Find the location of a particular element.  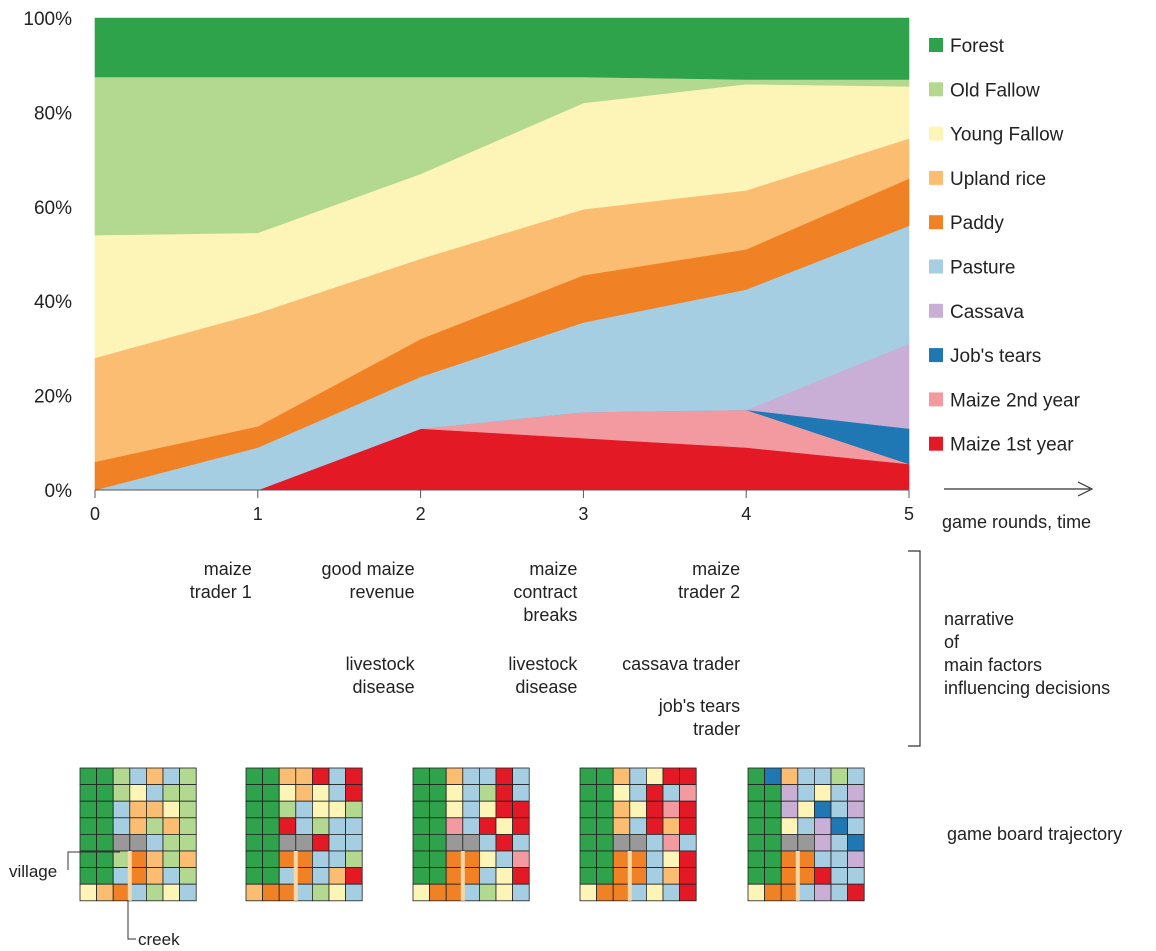

x-tick-label: 4 is located at coordinates (746, 514).